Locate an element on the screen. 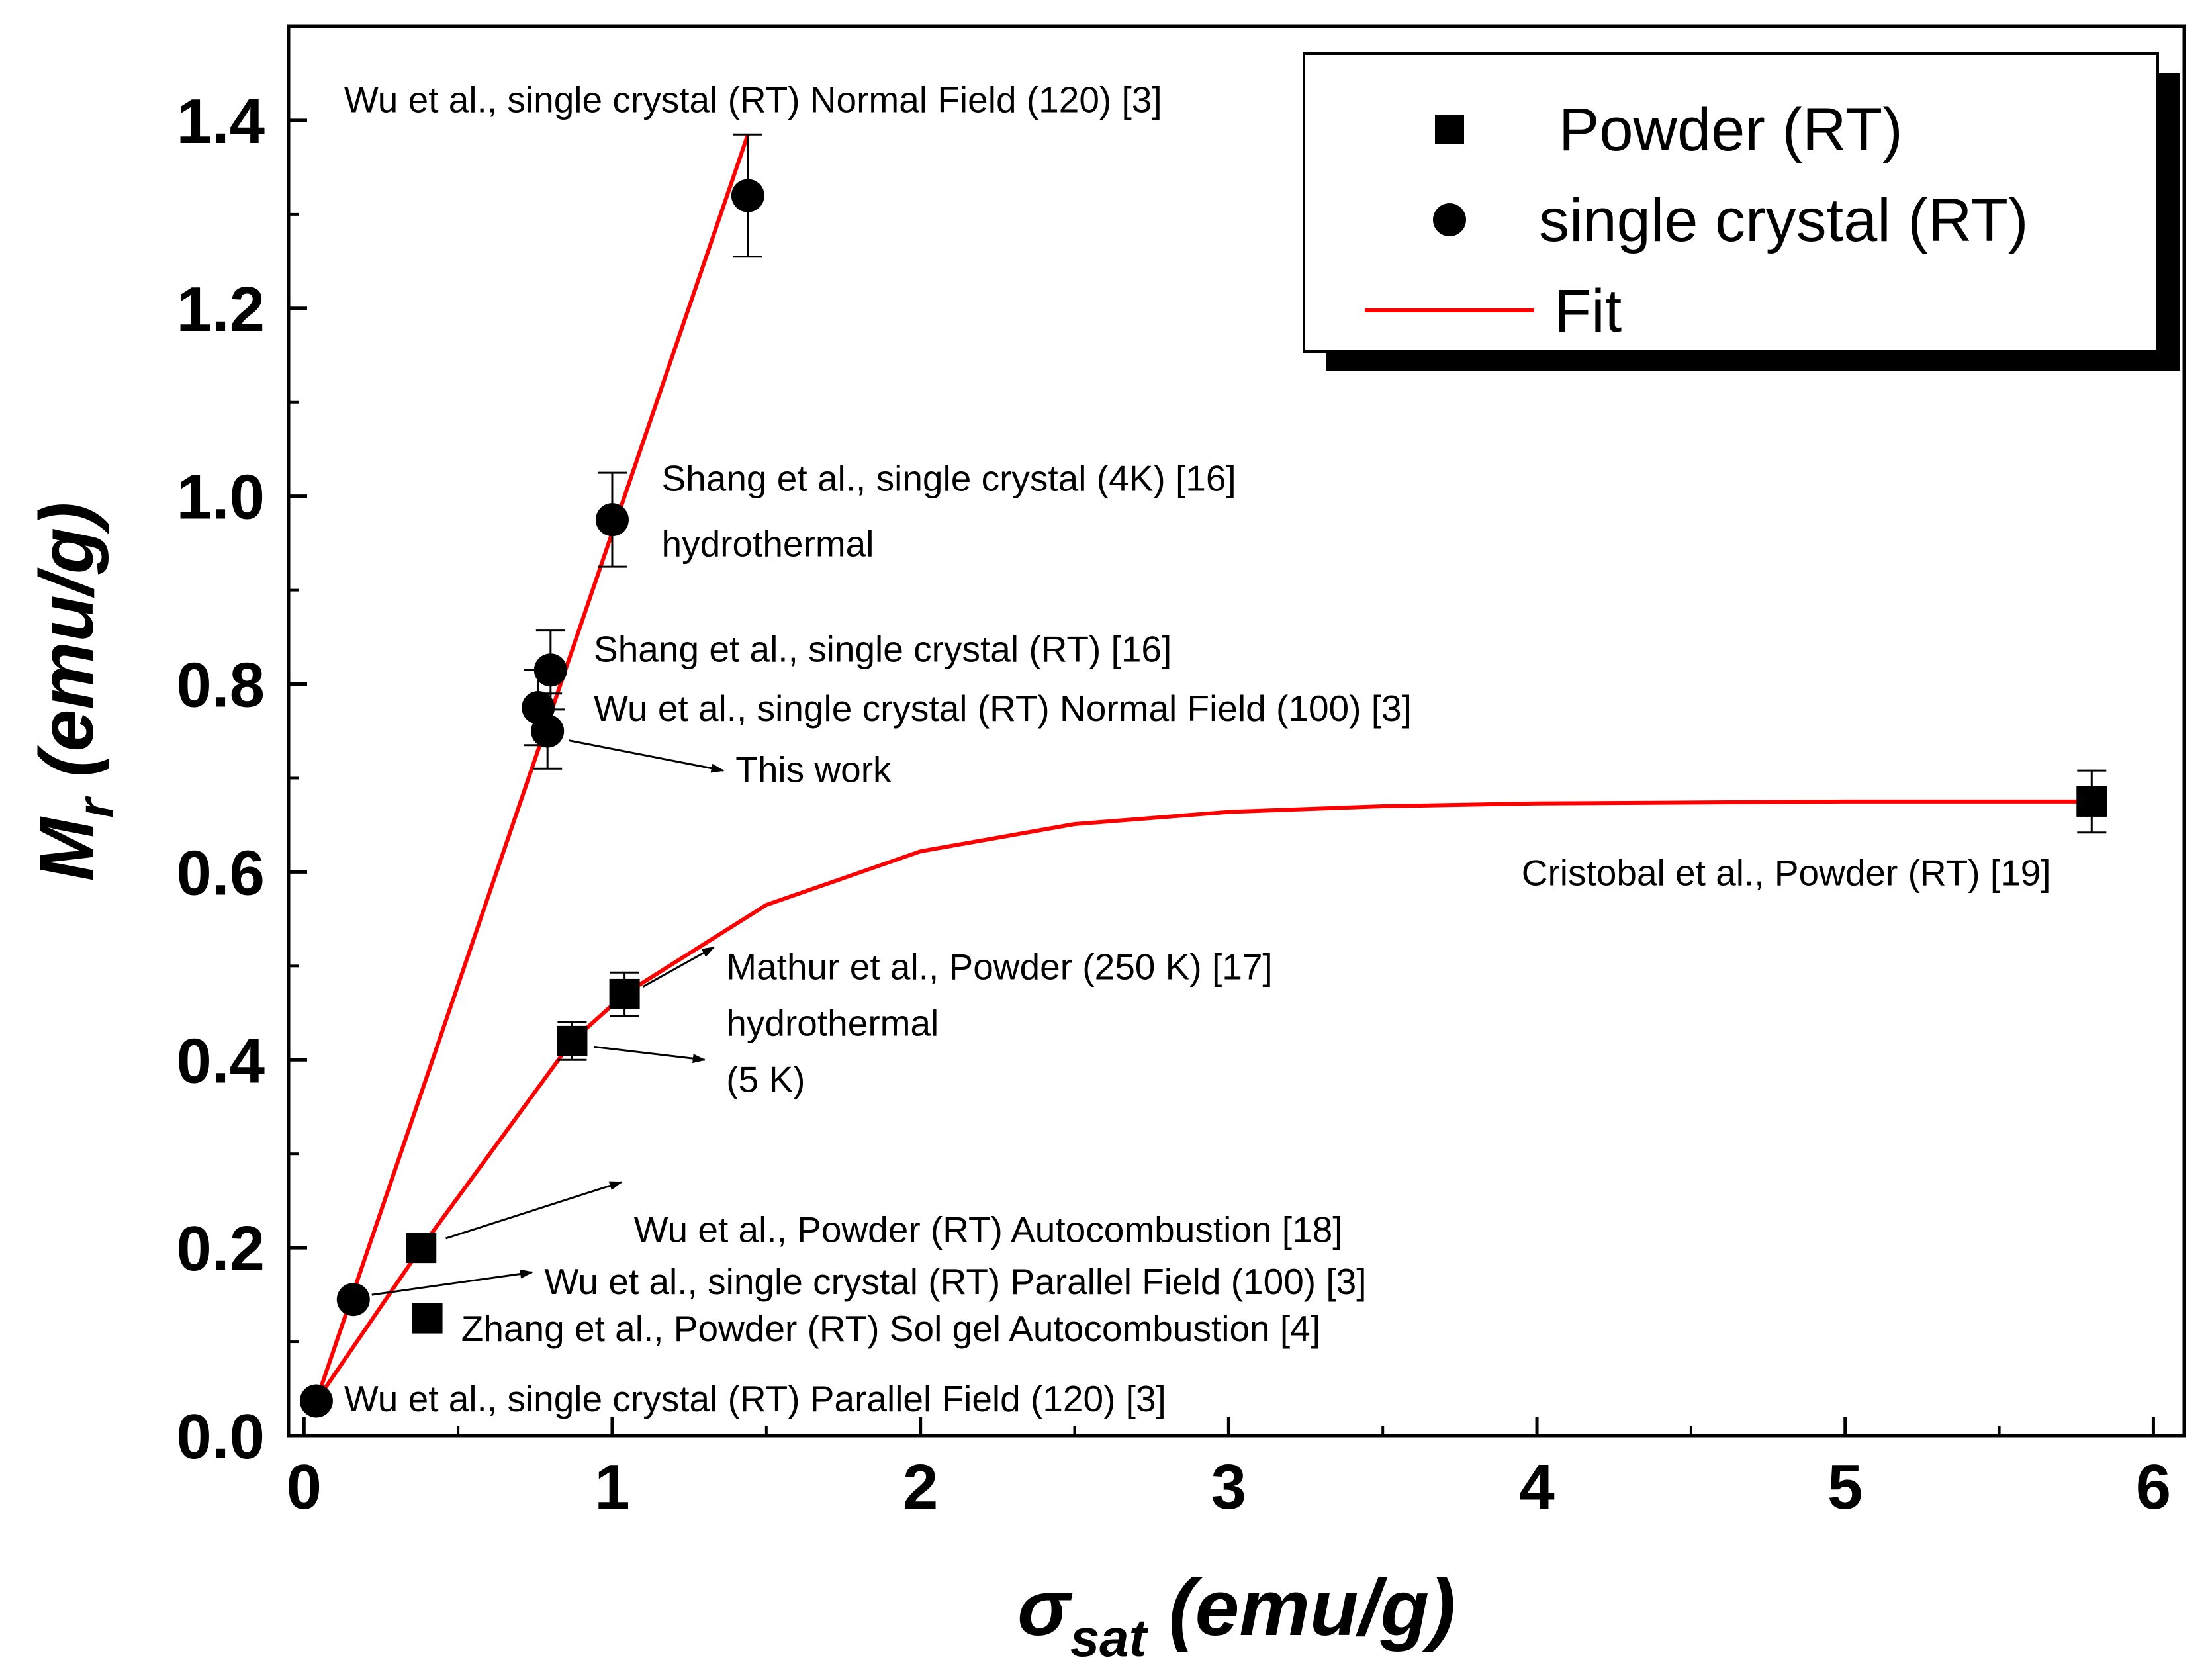  x-tick-label: 2 is located at coordinates (920, 1487).